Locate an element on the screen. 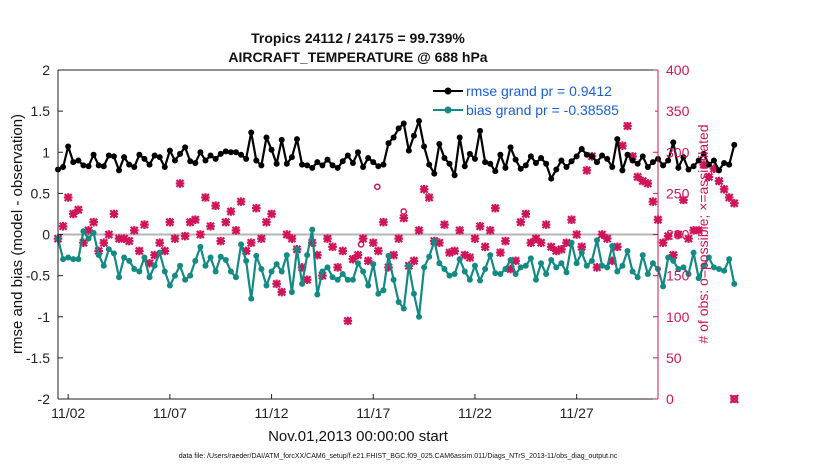 Image resolution: width=830 pixels, height=470 pixels. y-tick-label-left: 0 is located at coordinates (46, 235).